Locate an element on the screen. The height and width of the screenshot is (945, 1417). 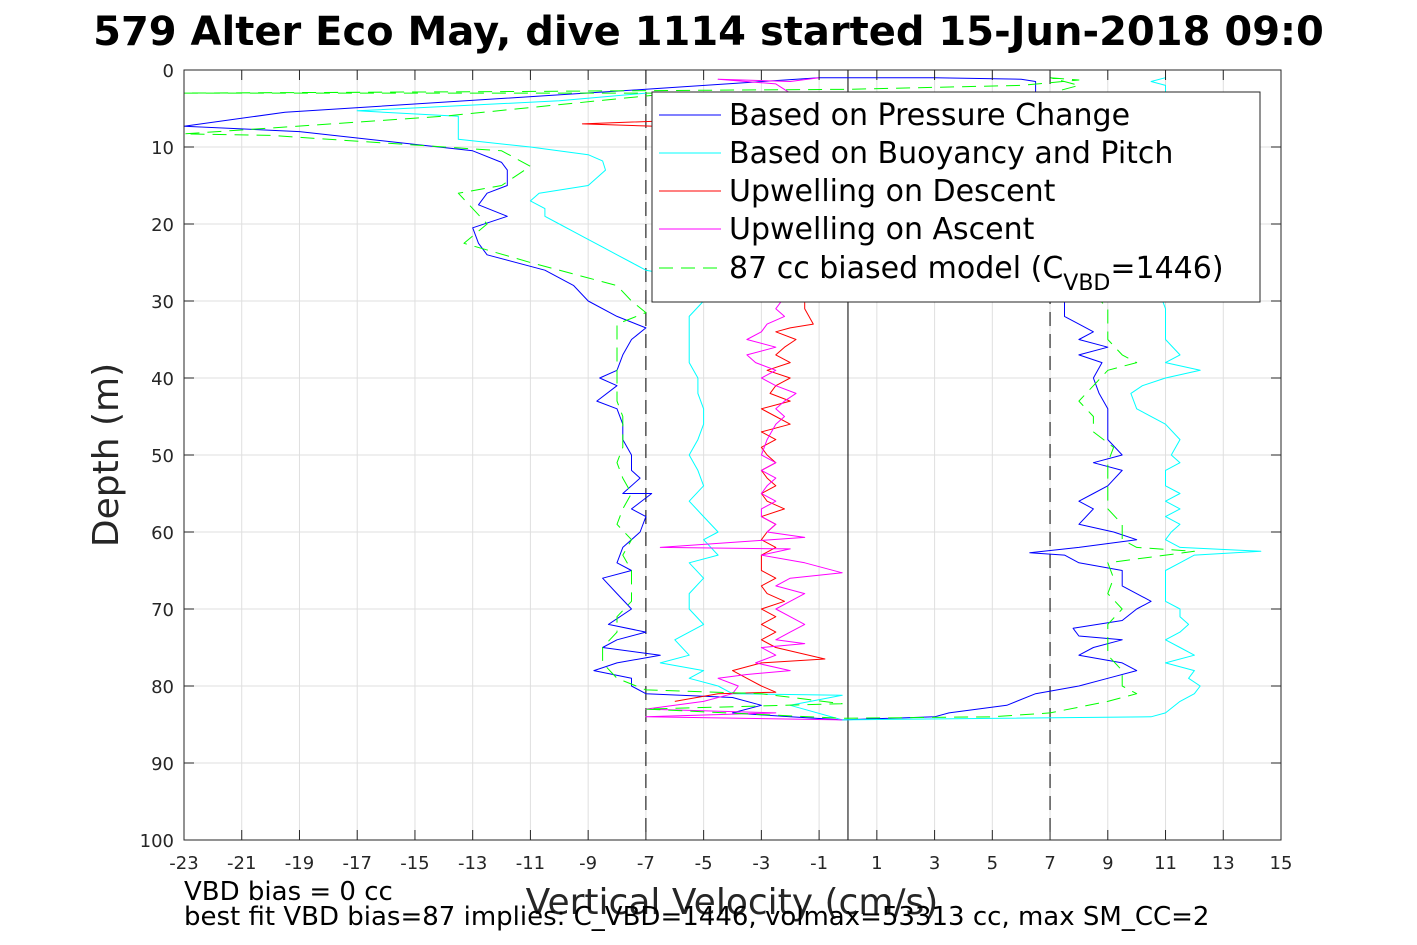
legend-label-pressure: Based on Pressure Change is located at coordinates (929, 115).